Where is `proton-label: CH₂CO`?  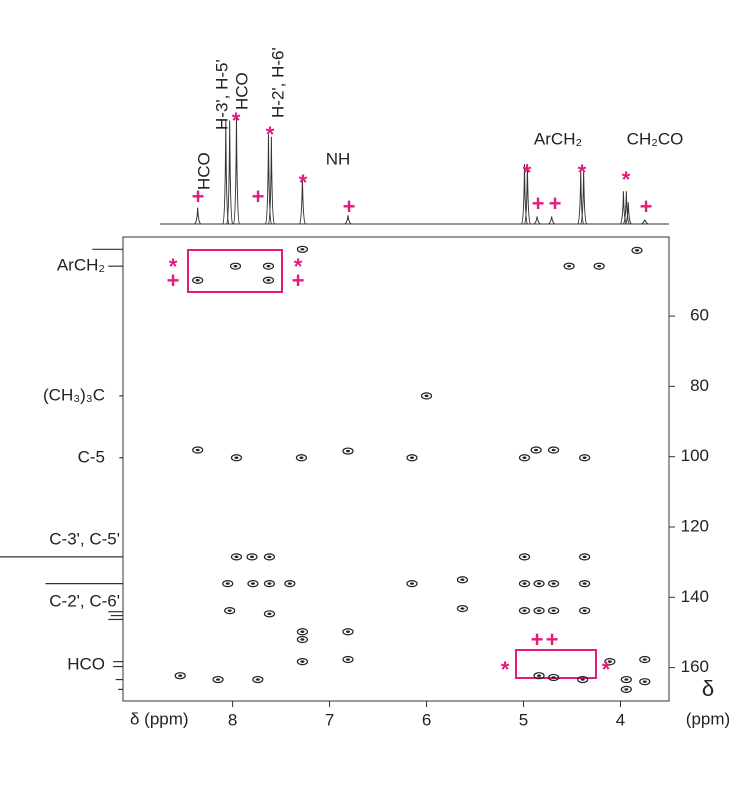
proton-label: CH₂CO is located at coordinates (655, 138).